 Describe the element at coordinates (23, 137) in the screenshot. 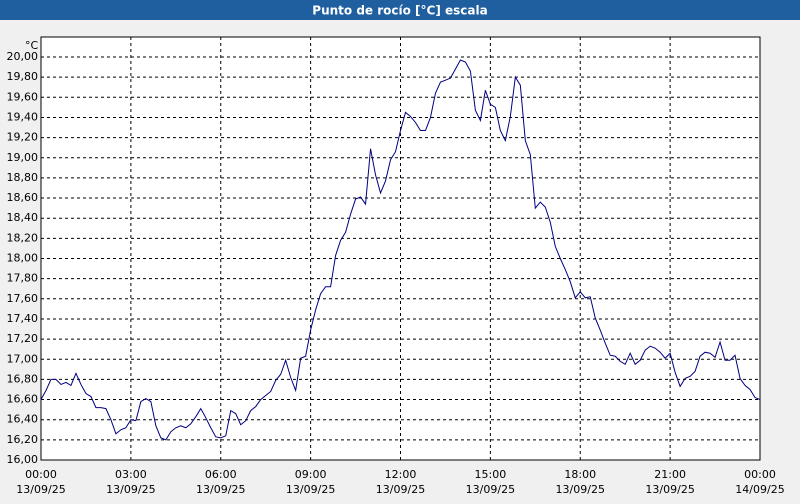

I see `y-tick-label: 19,20` at that location.